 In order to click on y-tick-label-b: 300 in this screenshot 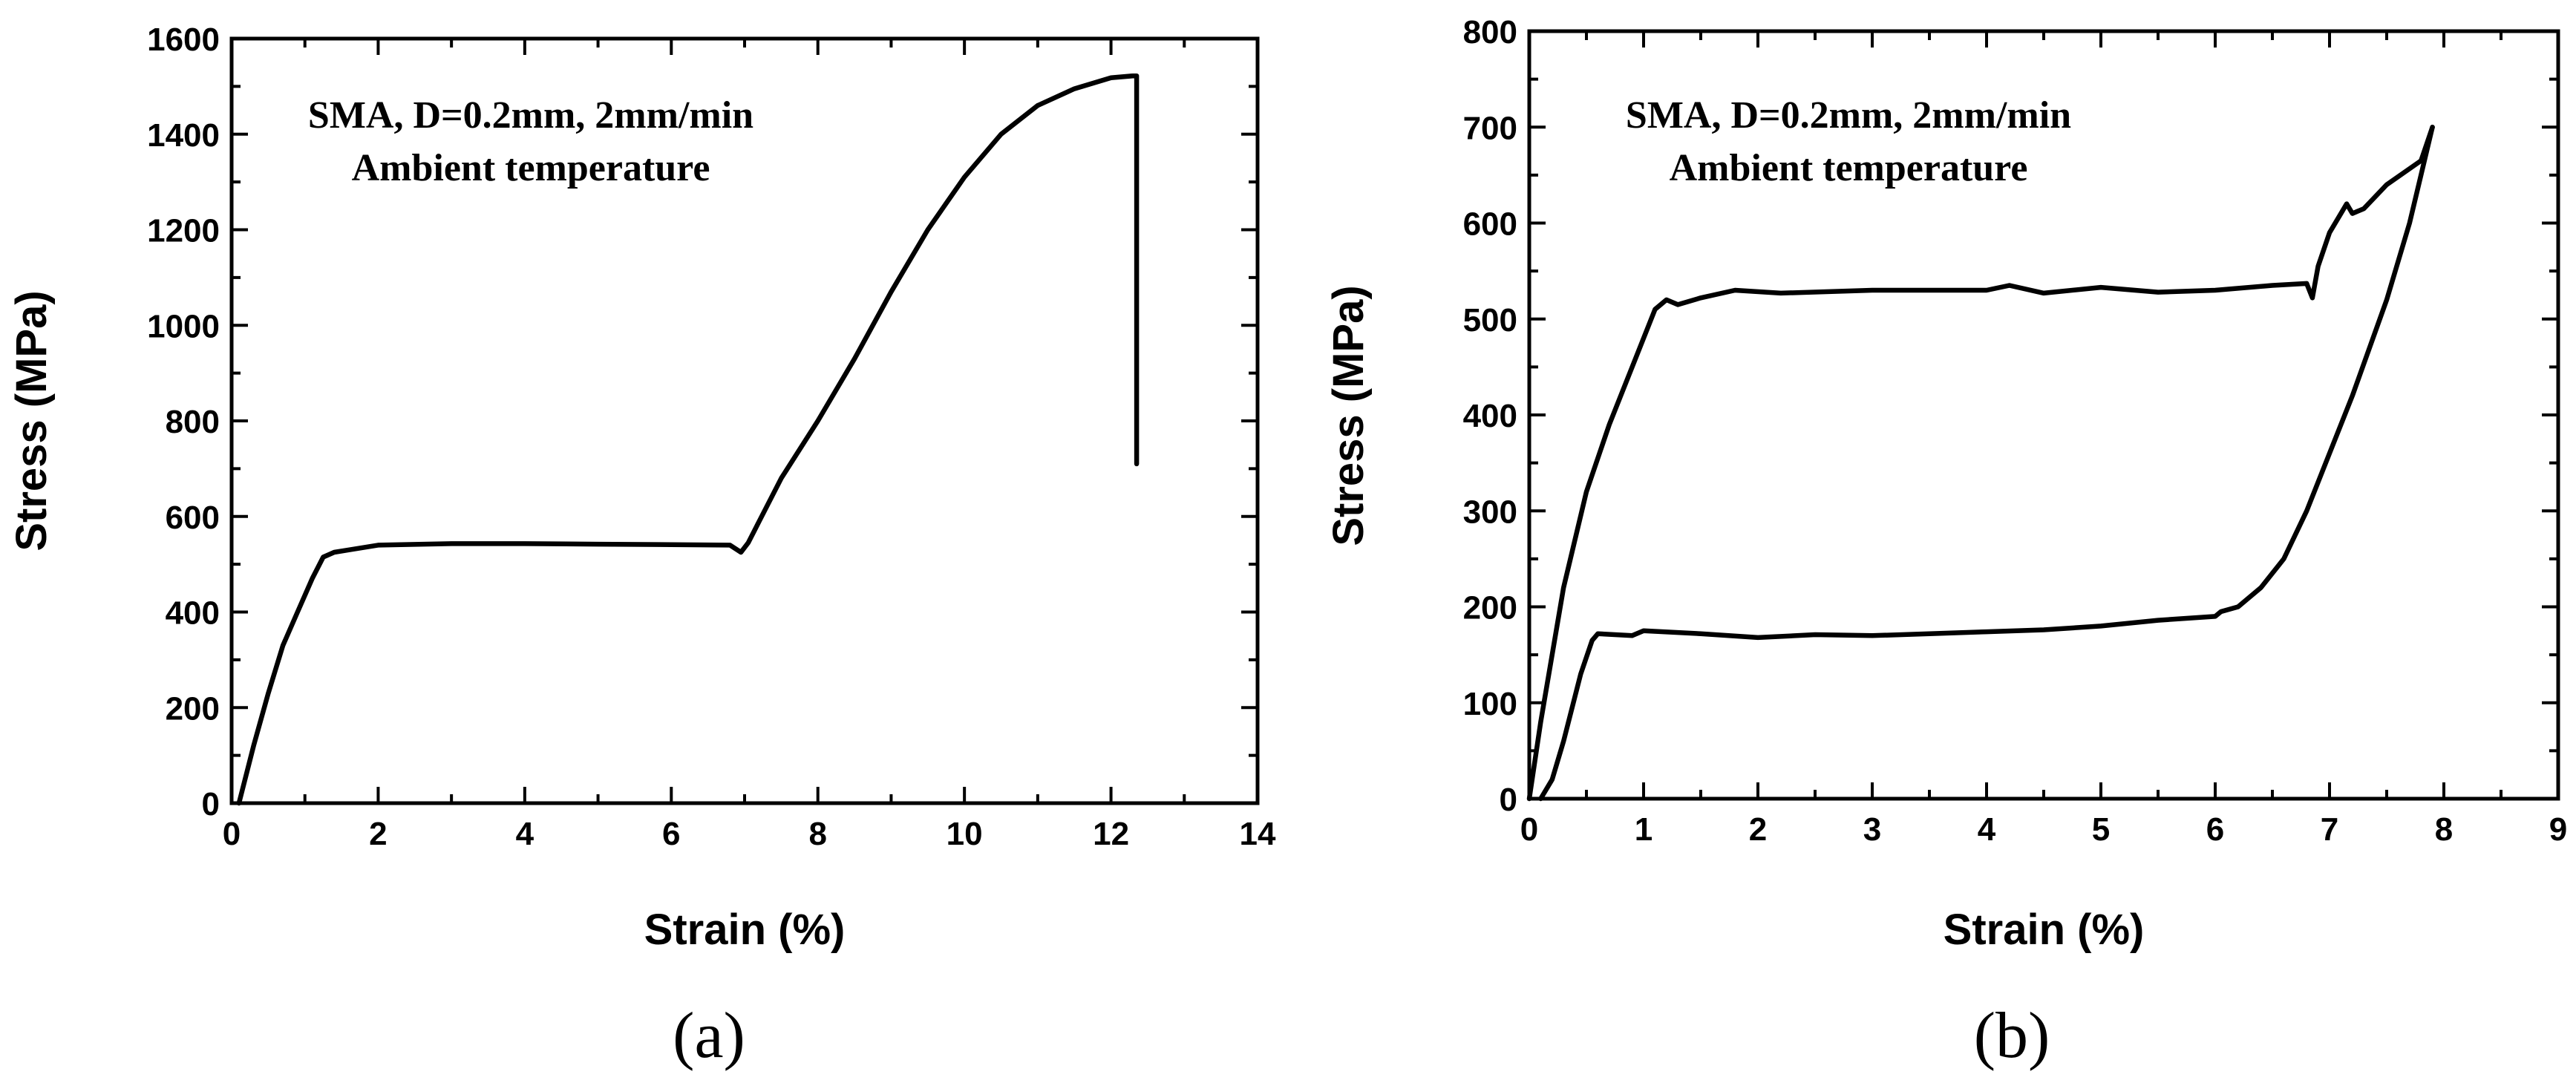, I will do `click(1490, 512)`.